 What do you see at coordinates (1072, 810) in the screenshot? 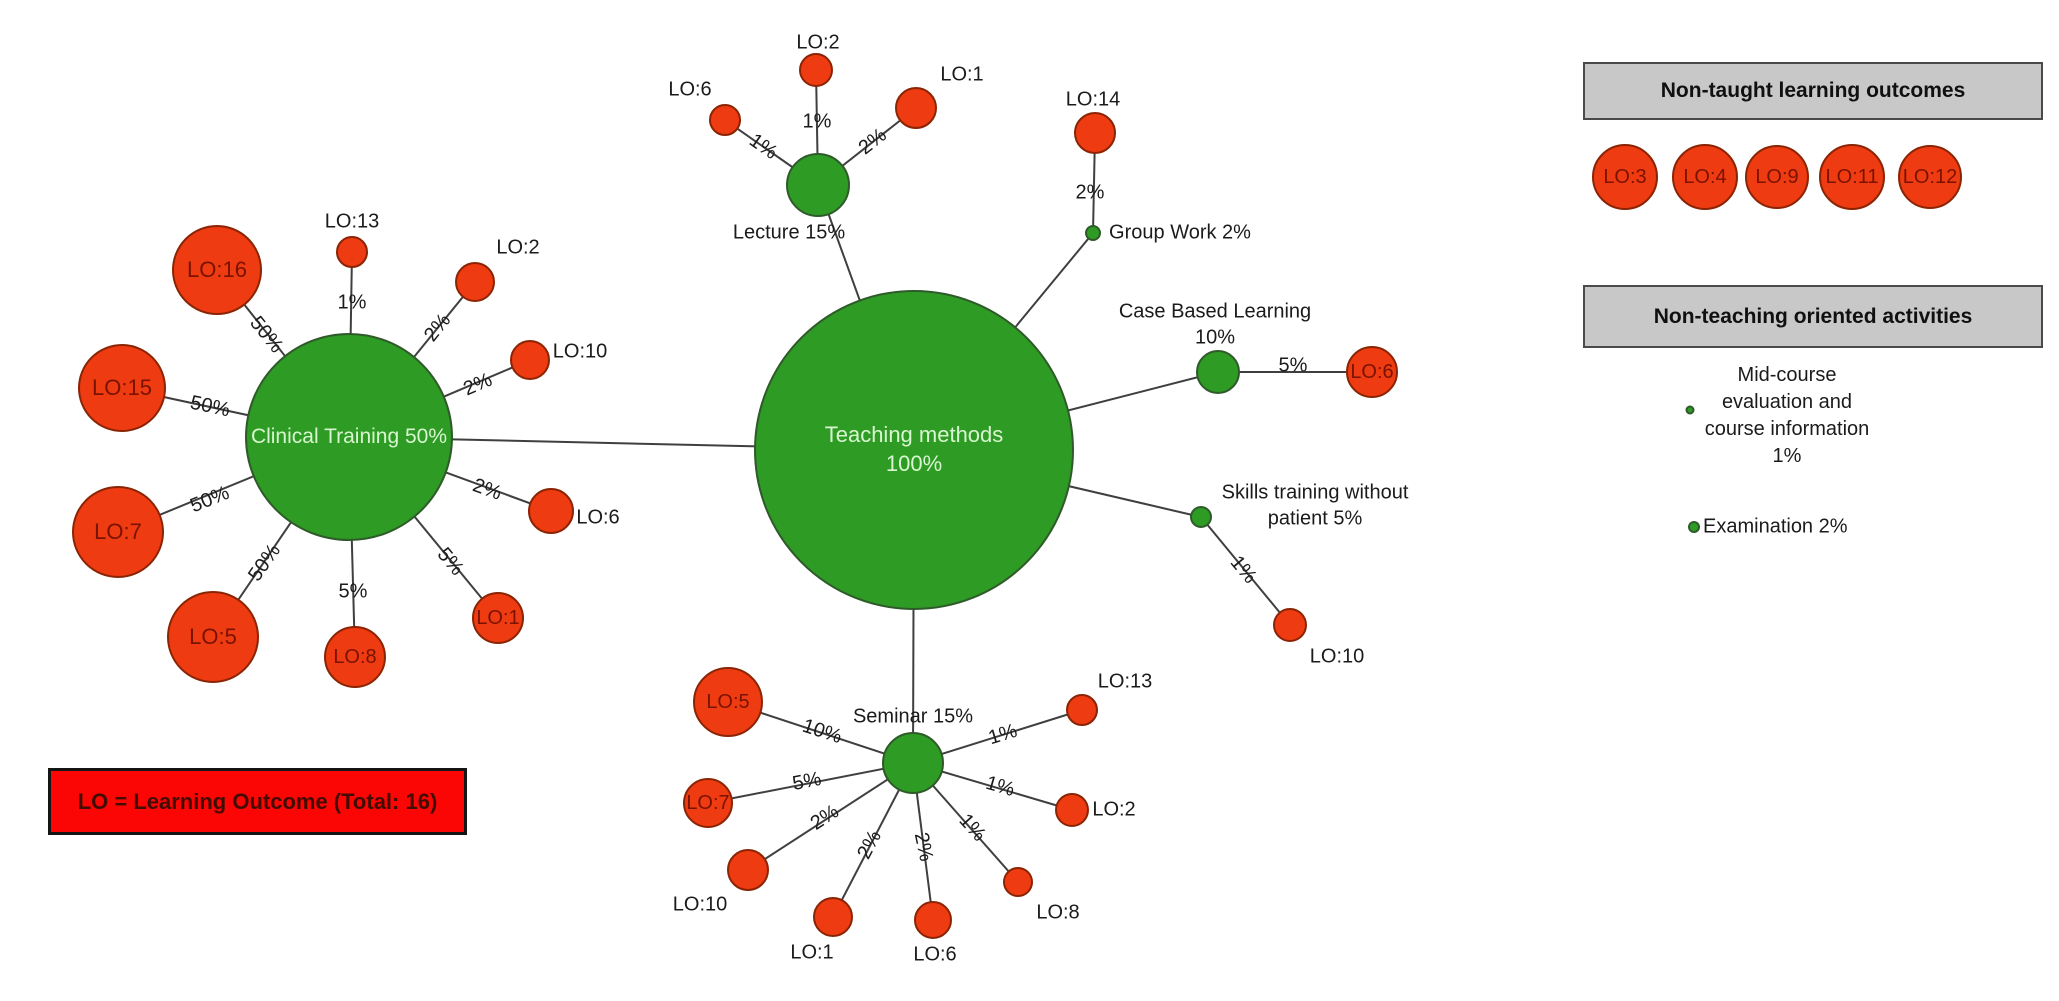
I see `seminar-satellite-lo2` at bounding box center [1072, 810].